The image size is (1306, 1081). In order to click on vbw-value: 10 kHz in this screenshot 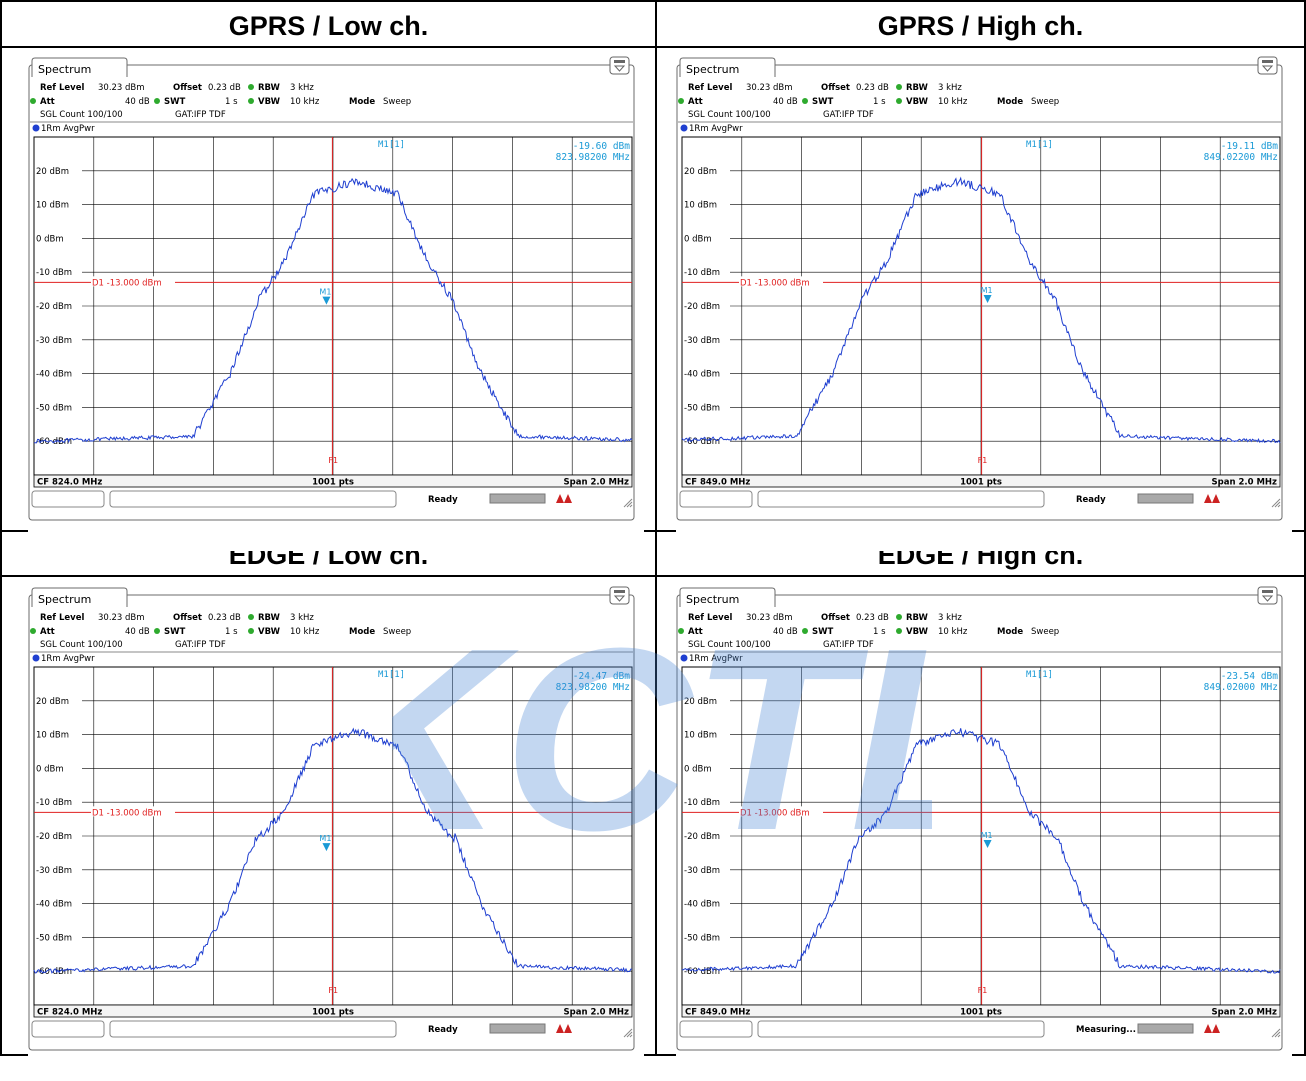, I will do `click(953, 102)`.